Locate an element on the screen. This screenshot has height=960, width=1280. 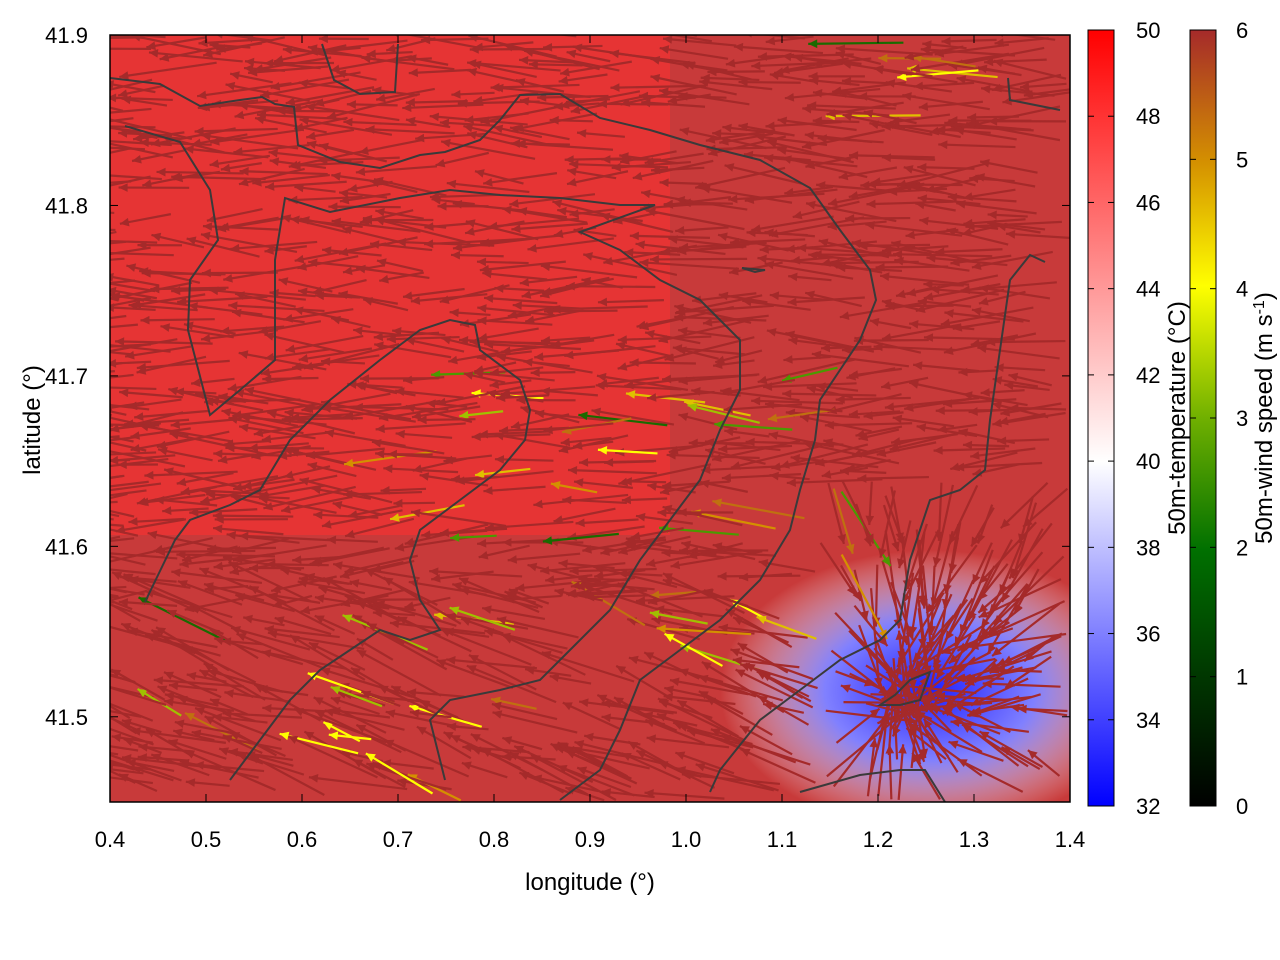
x-tick-label: 0.7 is located at coordinates (398, 839).